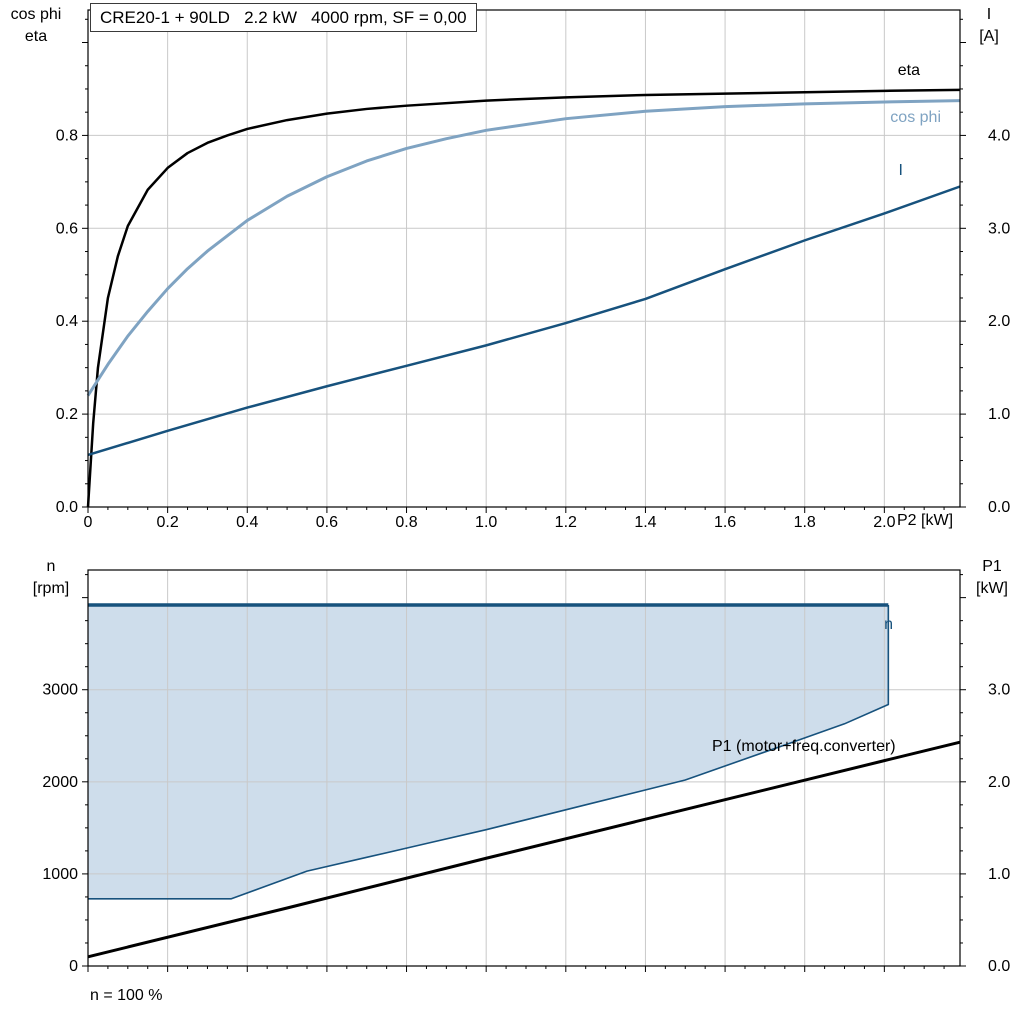 This screenshot has height=1024, width=1024. What do you see at coordinates (805, 522) in the screenshot?
I see `svg-text: 1.8` at bounding box center [805, 522].